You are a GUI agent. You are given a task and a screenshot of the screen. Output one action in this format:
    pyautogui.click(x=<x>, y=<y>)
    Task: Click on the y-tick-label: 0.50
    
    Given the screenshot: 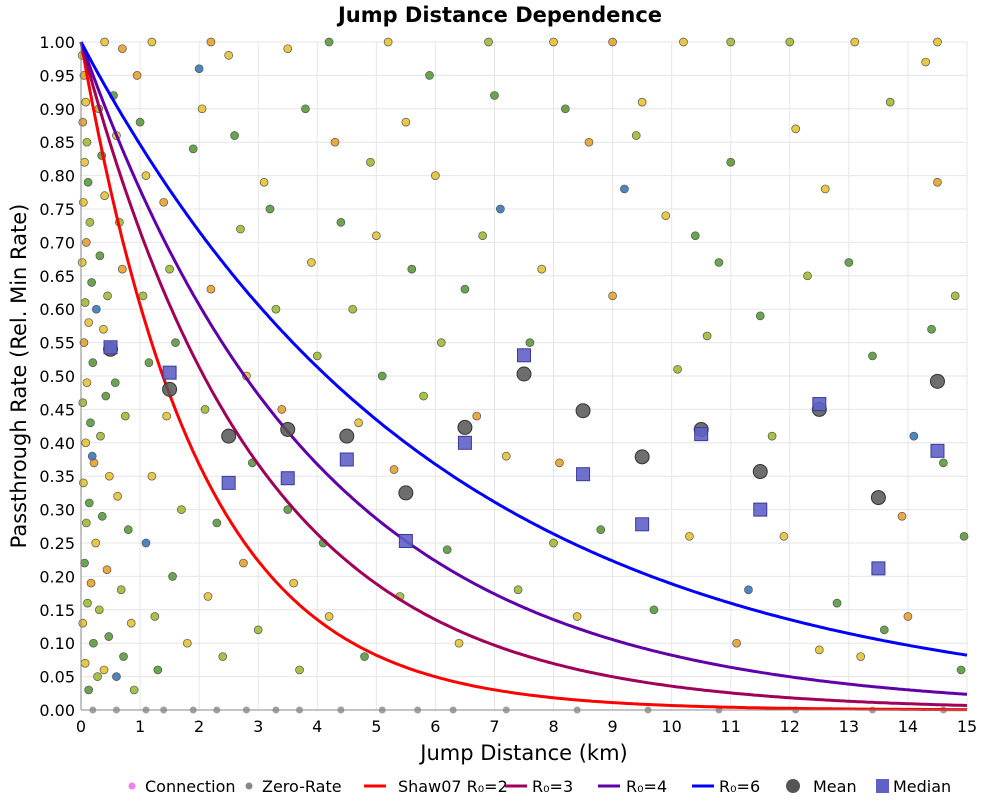 What is the action you would take?
    pyautogui.click(x=57, y=376)
    